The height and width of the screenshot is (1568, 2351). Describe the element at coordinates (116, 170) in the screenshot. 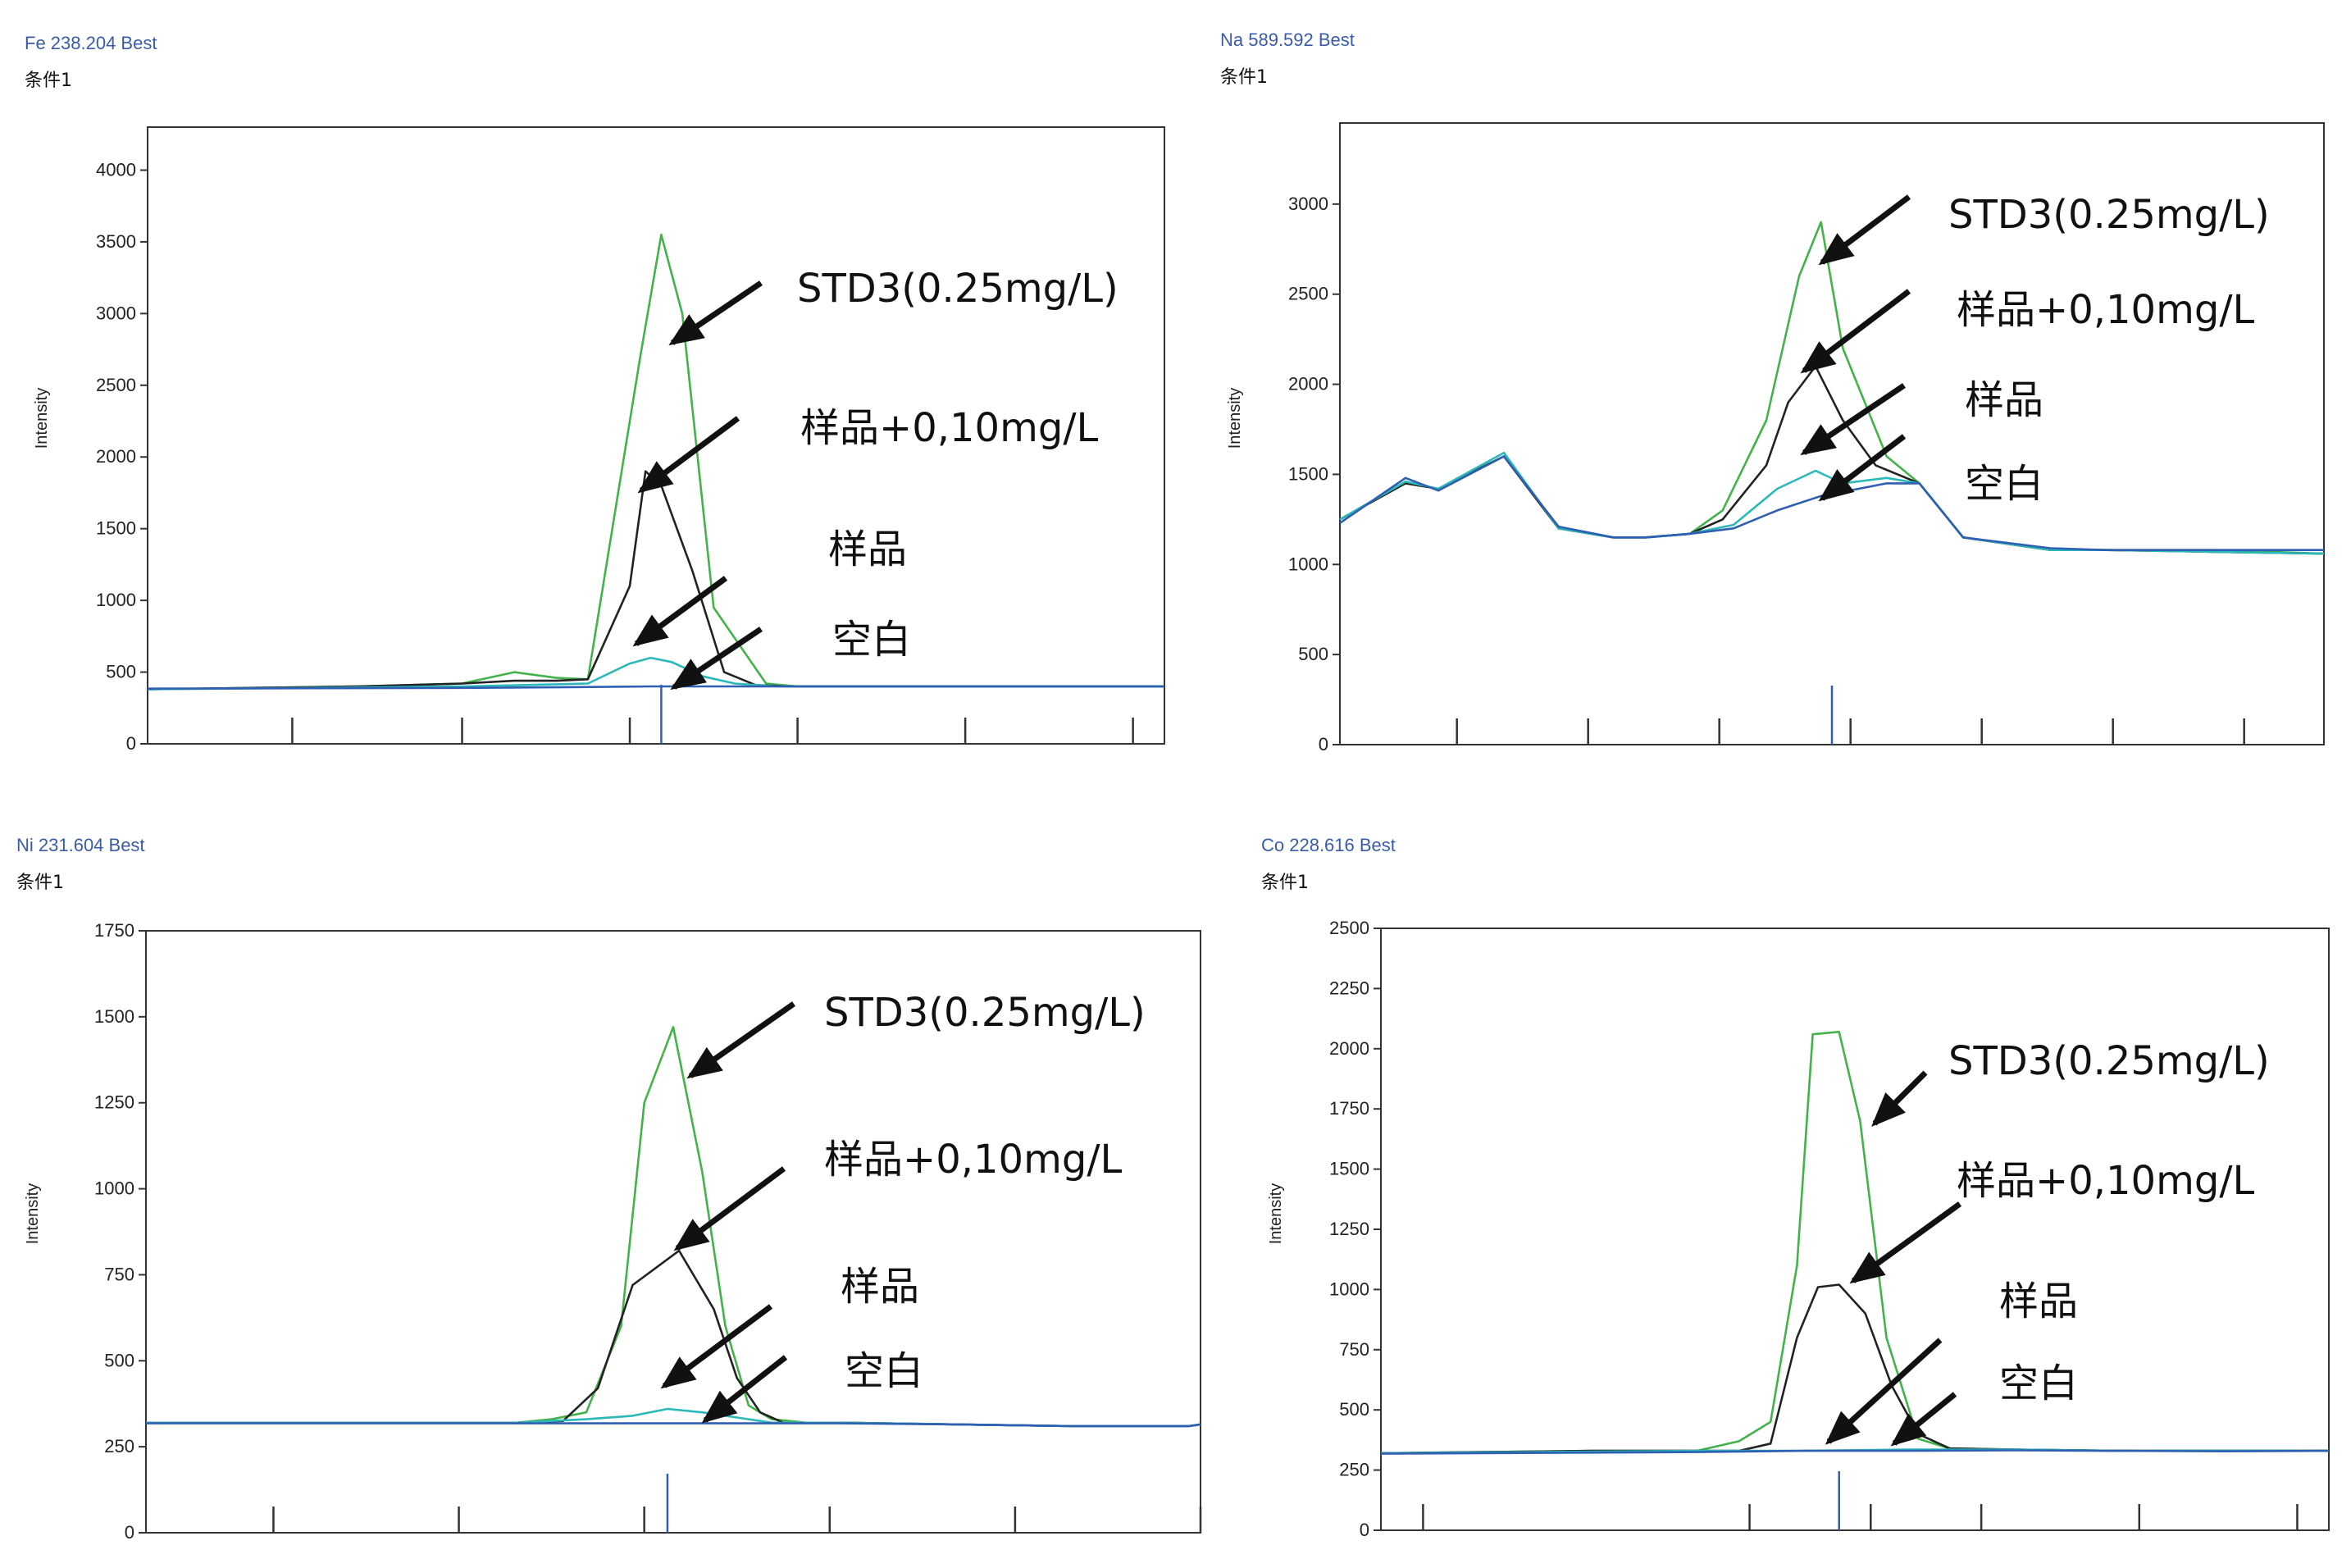

I see `y-tick-label: 4000` at that location.